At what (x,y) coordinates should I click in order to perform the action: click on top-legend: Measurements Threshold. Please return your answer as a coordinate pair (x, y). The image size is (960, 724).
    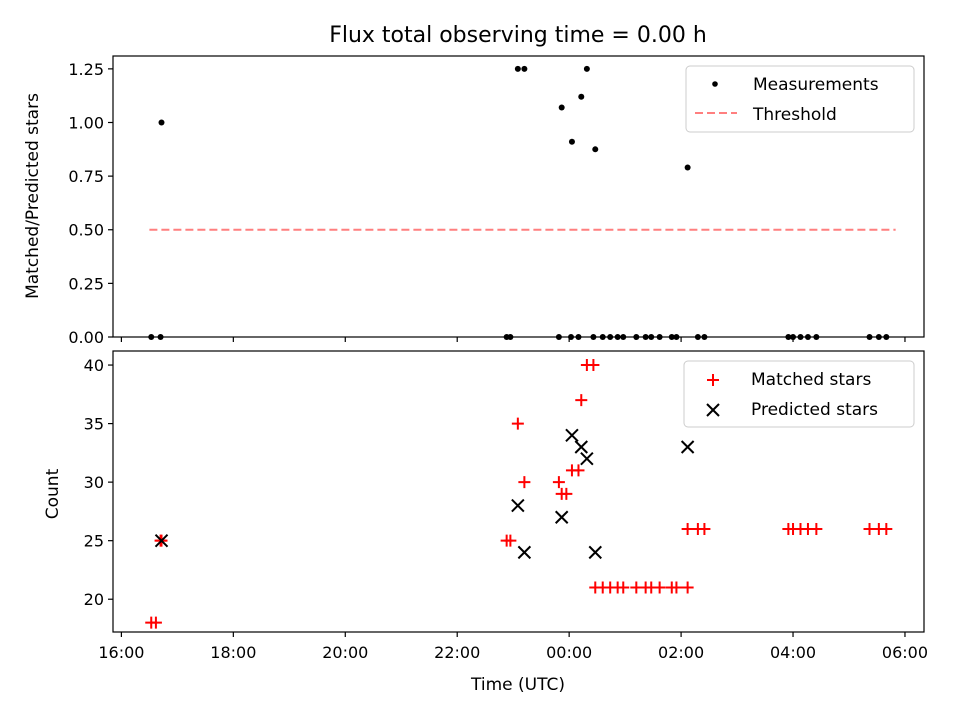
    Looking at the image, I should click on (800, 99).